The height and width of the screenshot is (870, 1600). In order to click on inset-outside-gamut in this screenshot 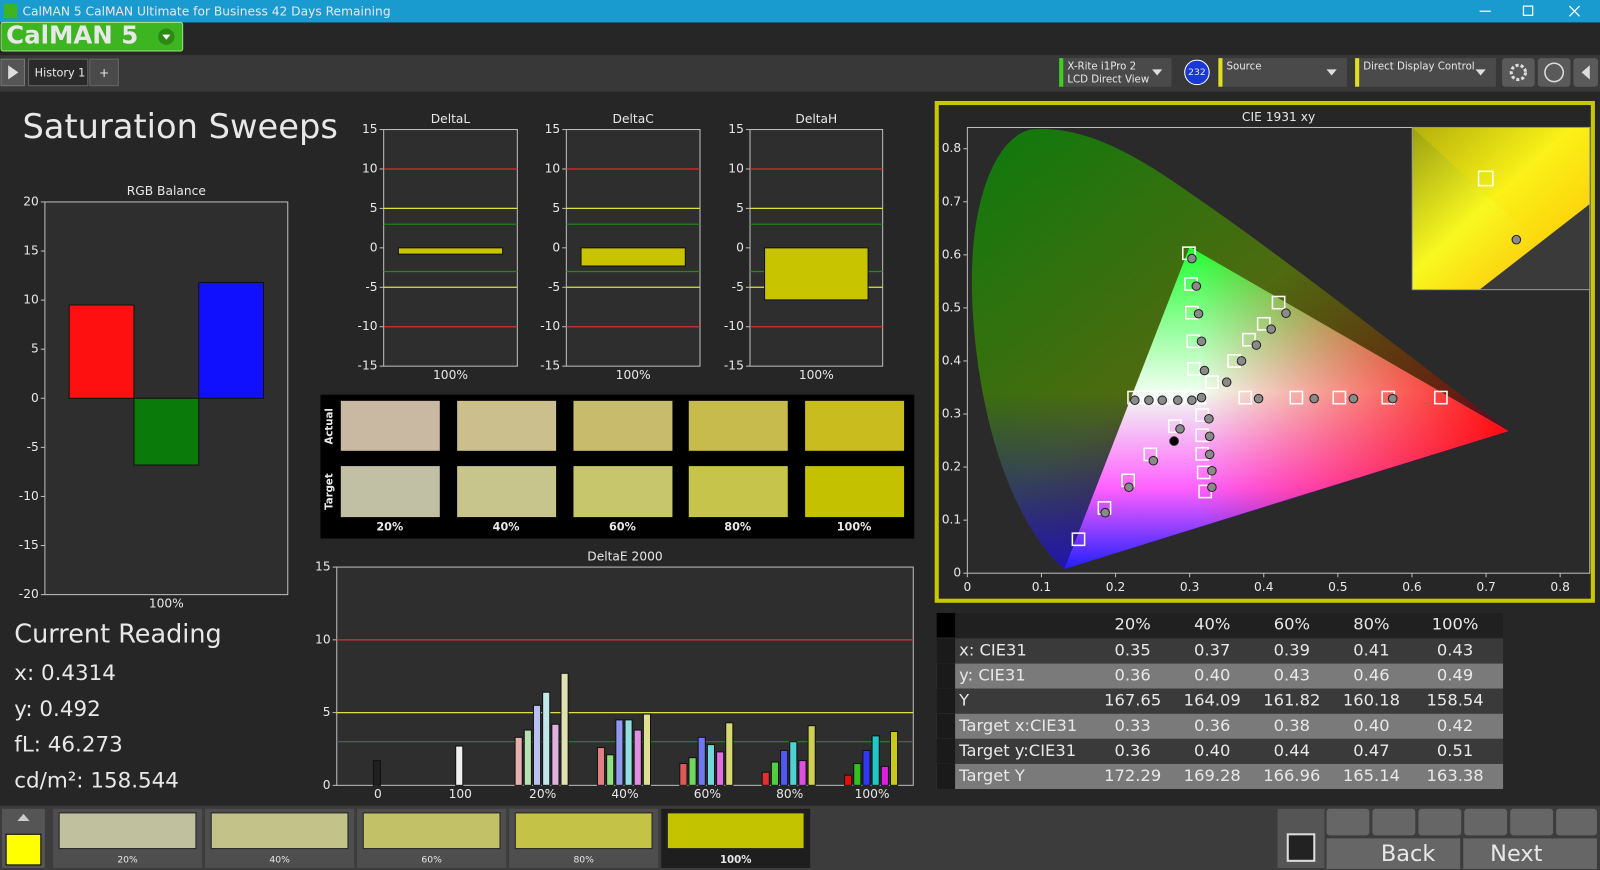, I will do `click(1534, 246)`.